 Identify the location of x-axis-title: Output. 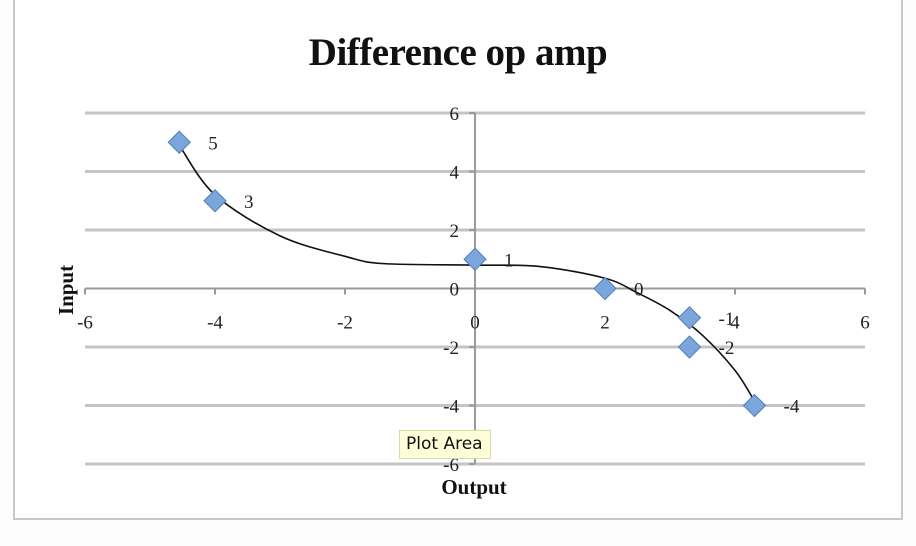
(473, 487).